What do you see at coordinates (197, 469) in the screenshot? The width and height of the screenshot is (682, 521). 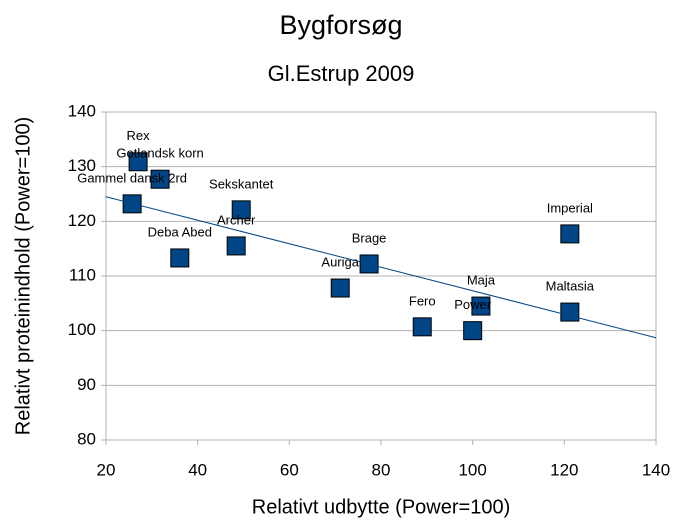 I see `x-tick-label: 40` at bounding box center [197, 469].